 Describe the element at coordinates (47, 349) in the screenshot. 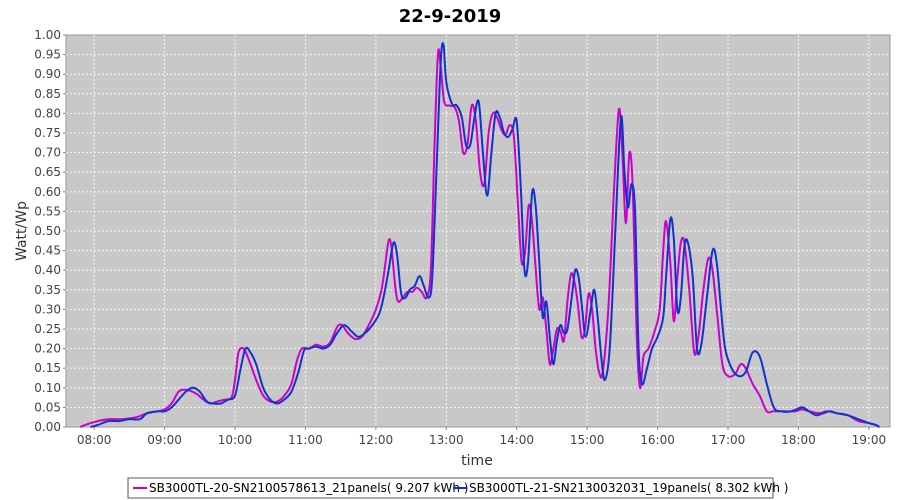

I see `y-tick-label: 0.20` at that location.